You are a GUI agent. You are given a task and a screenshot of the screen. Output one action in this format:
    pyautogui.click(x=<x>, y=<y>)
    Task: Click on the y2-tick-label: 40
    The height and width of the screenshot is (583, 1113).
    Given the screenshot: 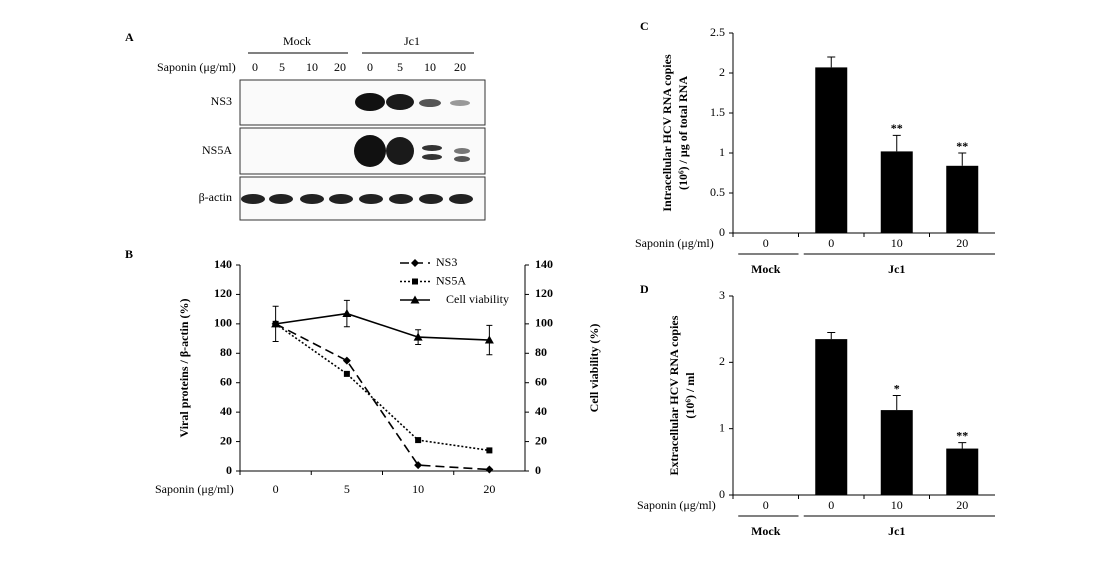 What is the action you would take?
    pyautogui.click(x=541, y=411)
    